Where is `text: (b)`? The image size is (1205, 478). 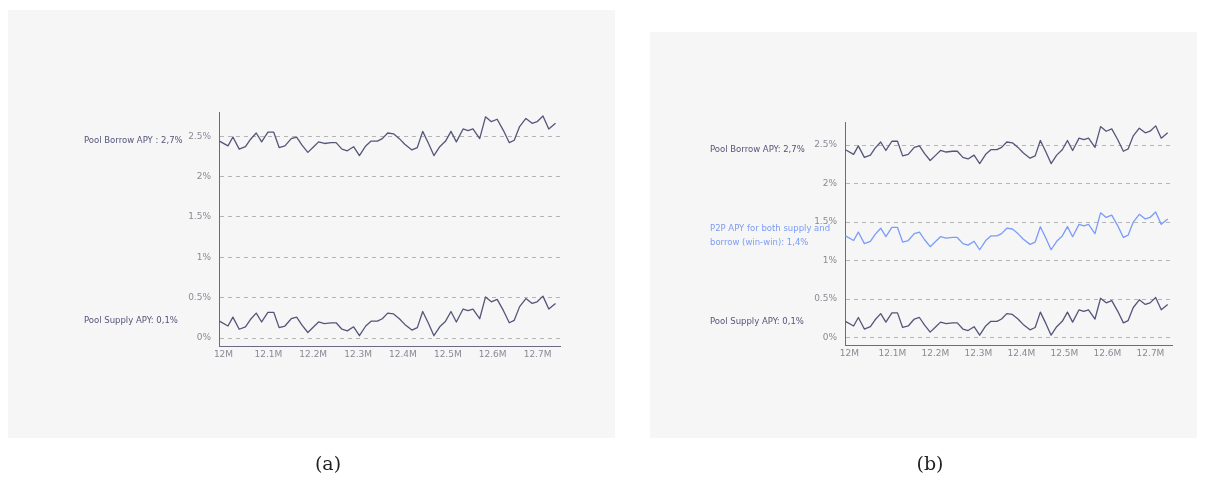 text: (b) is located at coordinates (930, 463).